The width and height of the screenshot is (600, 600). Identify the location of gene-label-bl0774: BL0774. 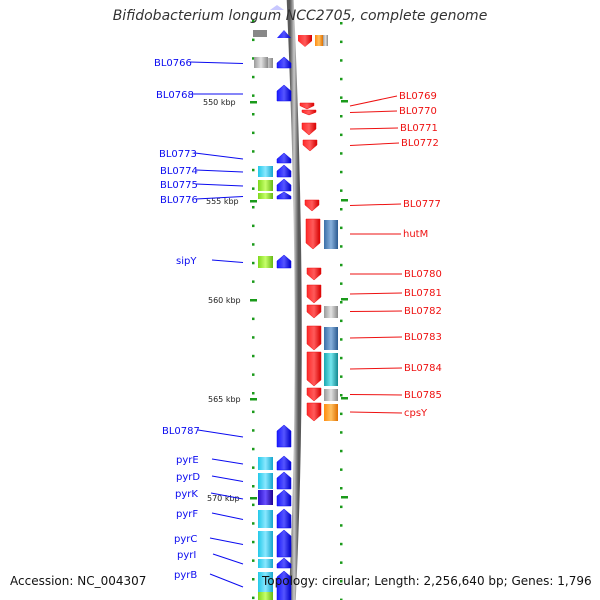
(179, 171).